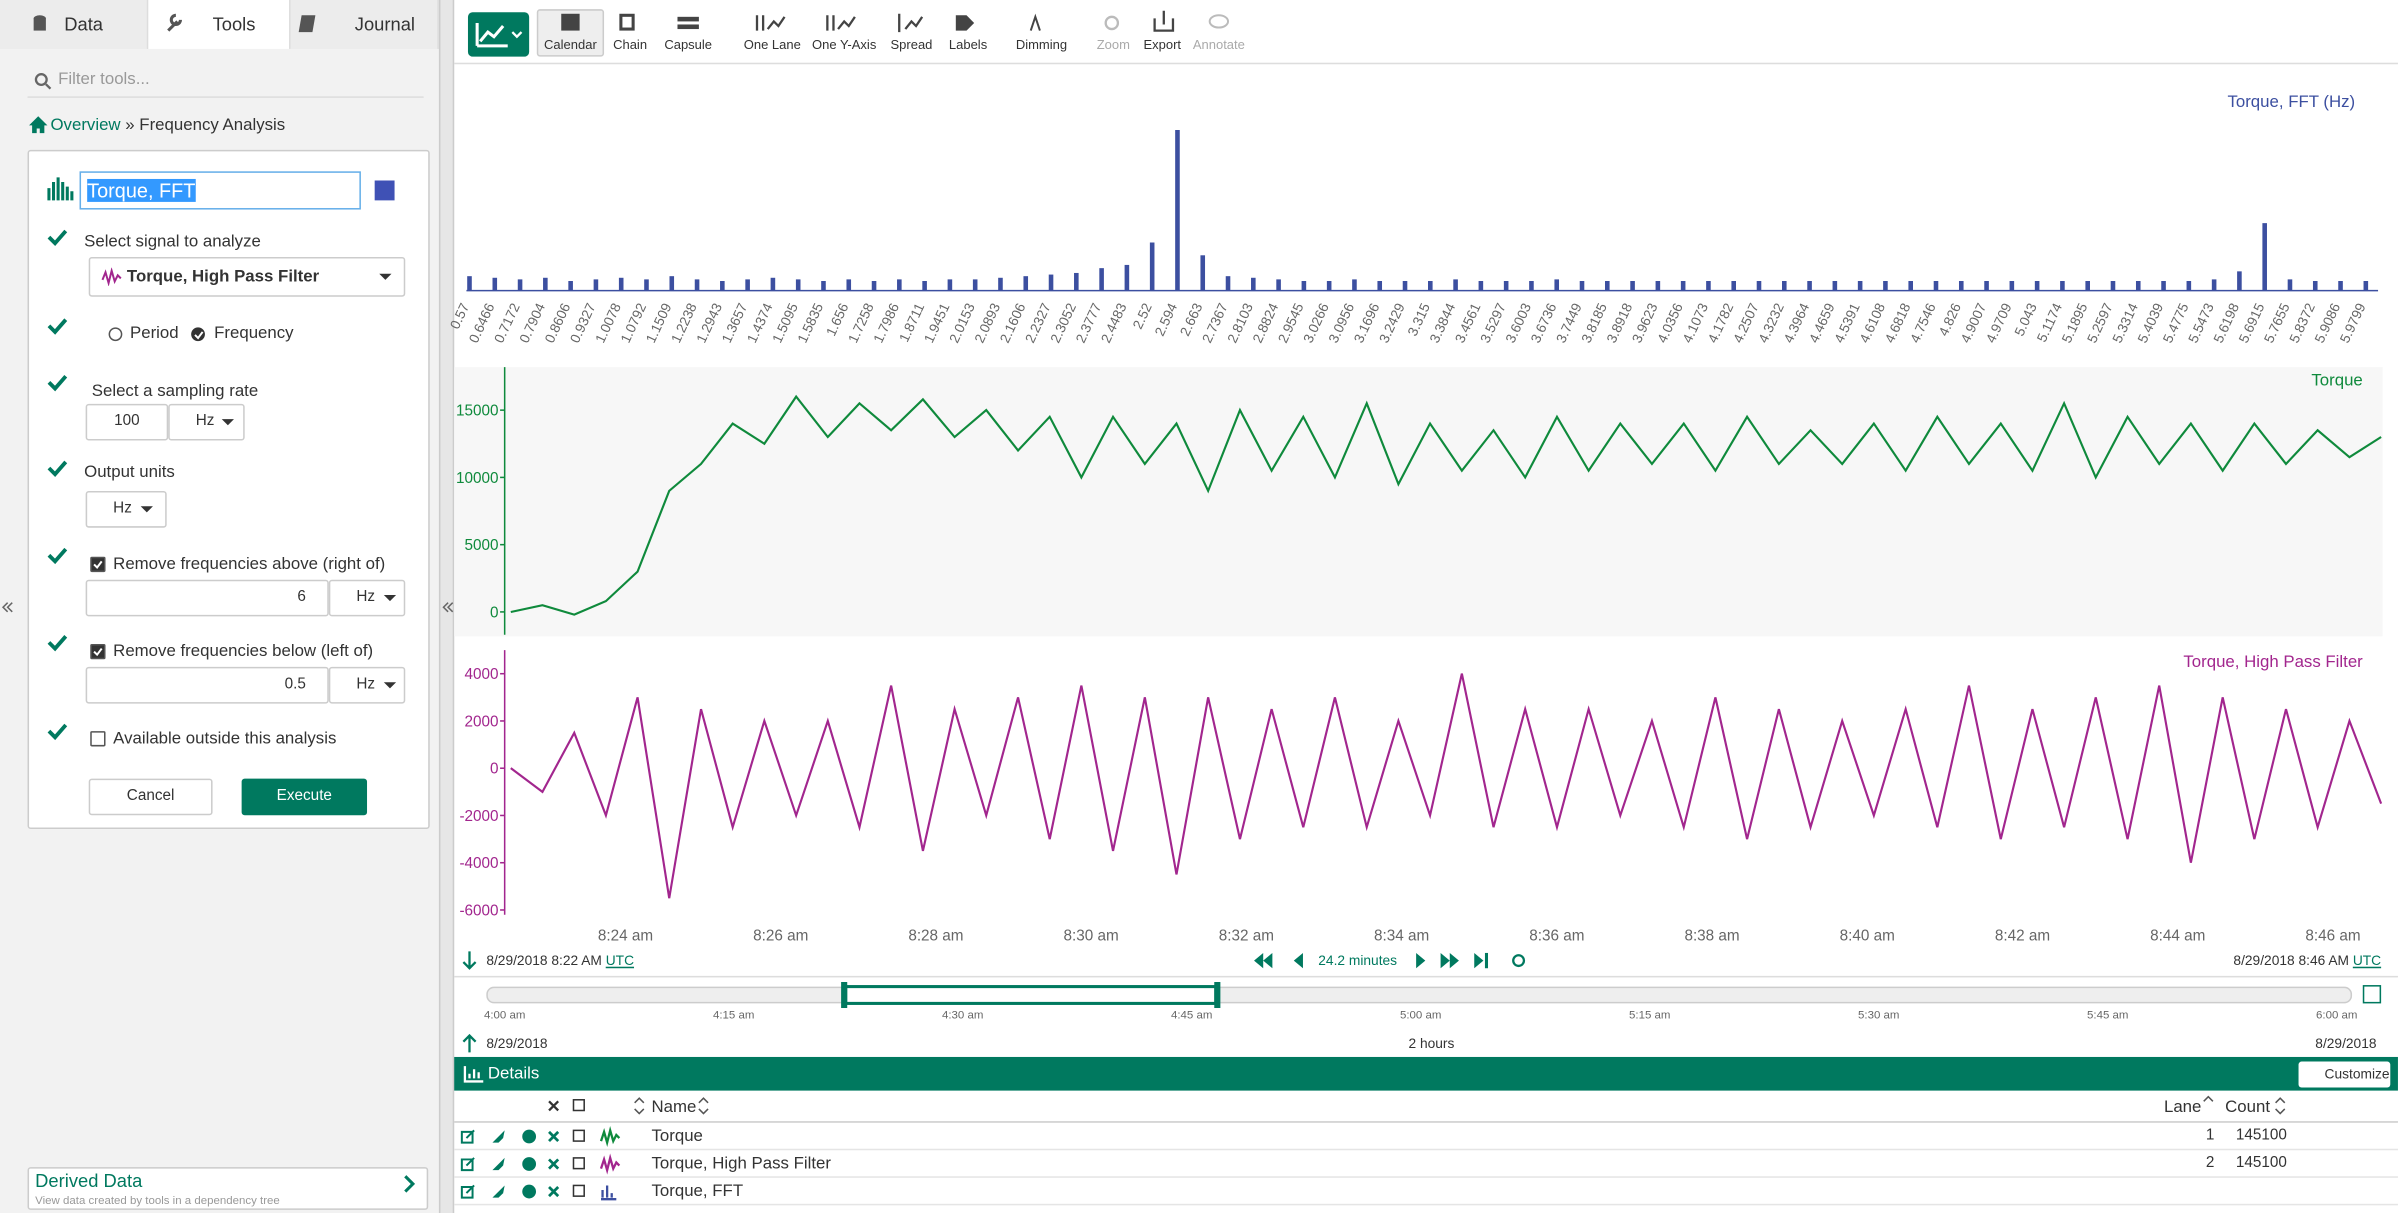  What do you see at coordinates (2332, 936) in the screenshot?
I see `x-tick-label: 8:46 am` at bounding box center [2332, 936].